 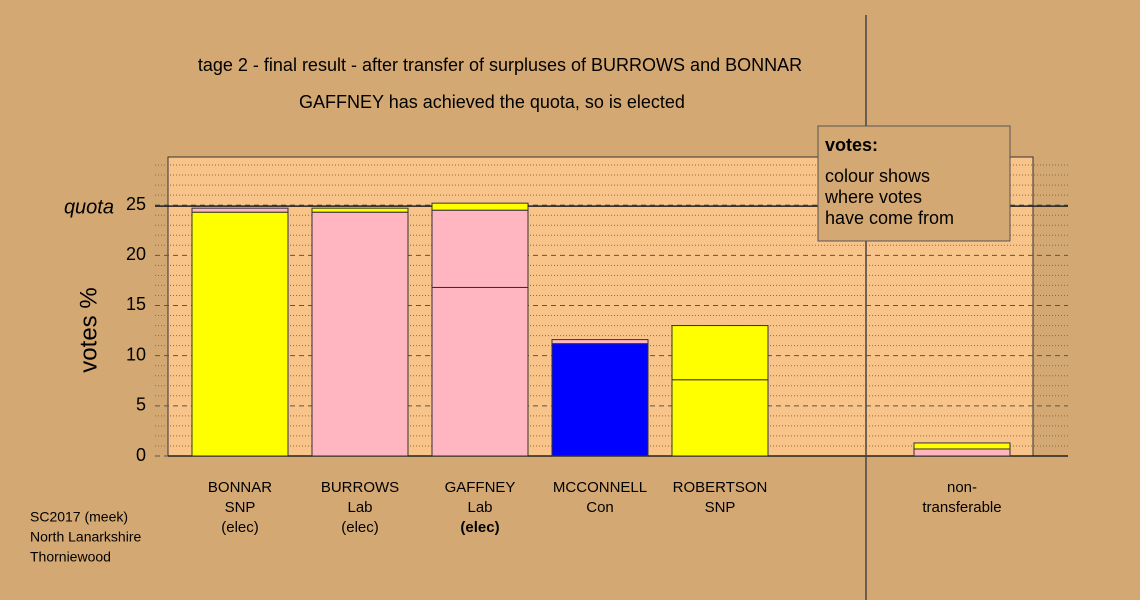 What do you see at coordinates (70, 557) in the screenshot?
I see `footer-line: Thorniewood` at bounding box center [70, 557].